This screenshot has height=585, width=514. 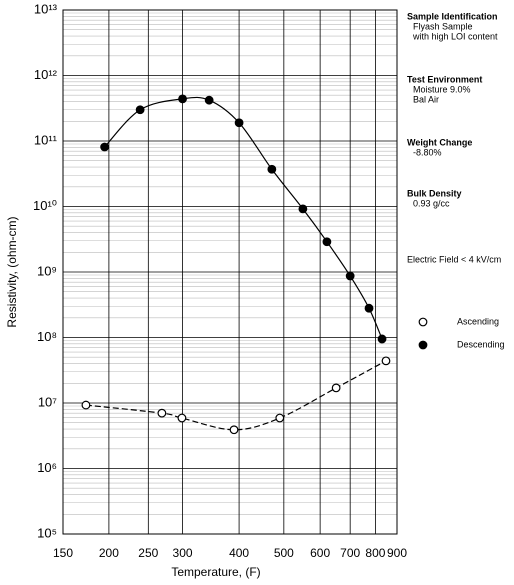 What do you see at coordinates (481, 344) in the screenshot?
I see `legend-label: Descending` at bounding box center [481, 344].